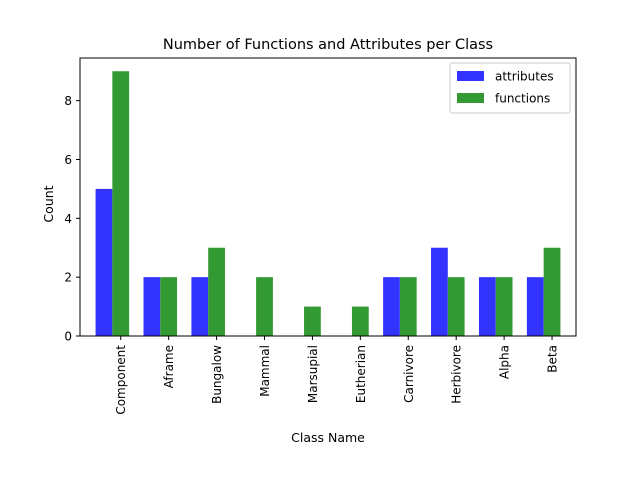 Image resolution: width=640 pixels, height=480 pixels. Describe the element at coordinates (504, 306) in the screenshot. I see `bar-functions-alpha` at that location.